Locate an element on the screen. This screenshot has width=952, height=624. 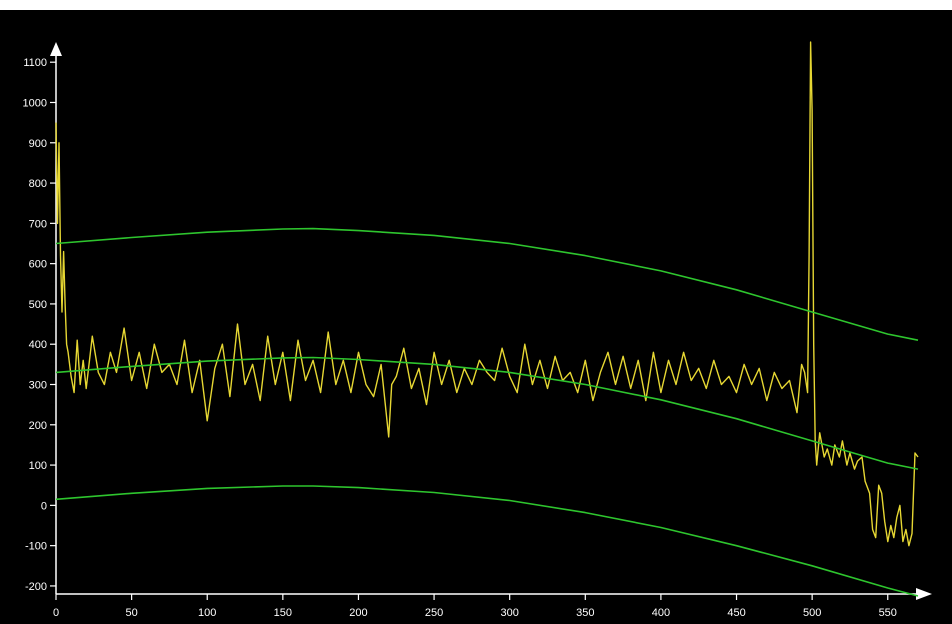
x-tick-label: 500 is located at coordinates (812, 613).